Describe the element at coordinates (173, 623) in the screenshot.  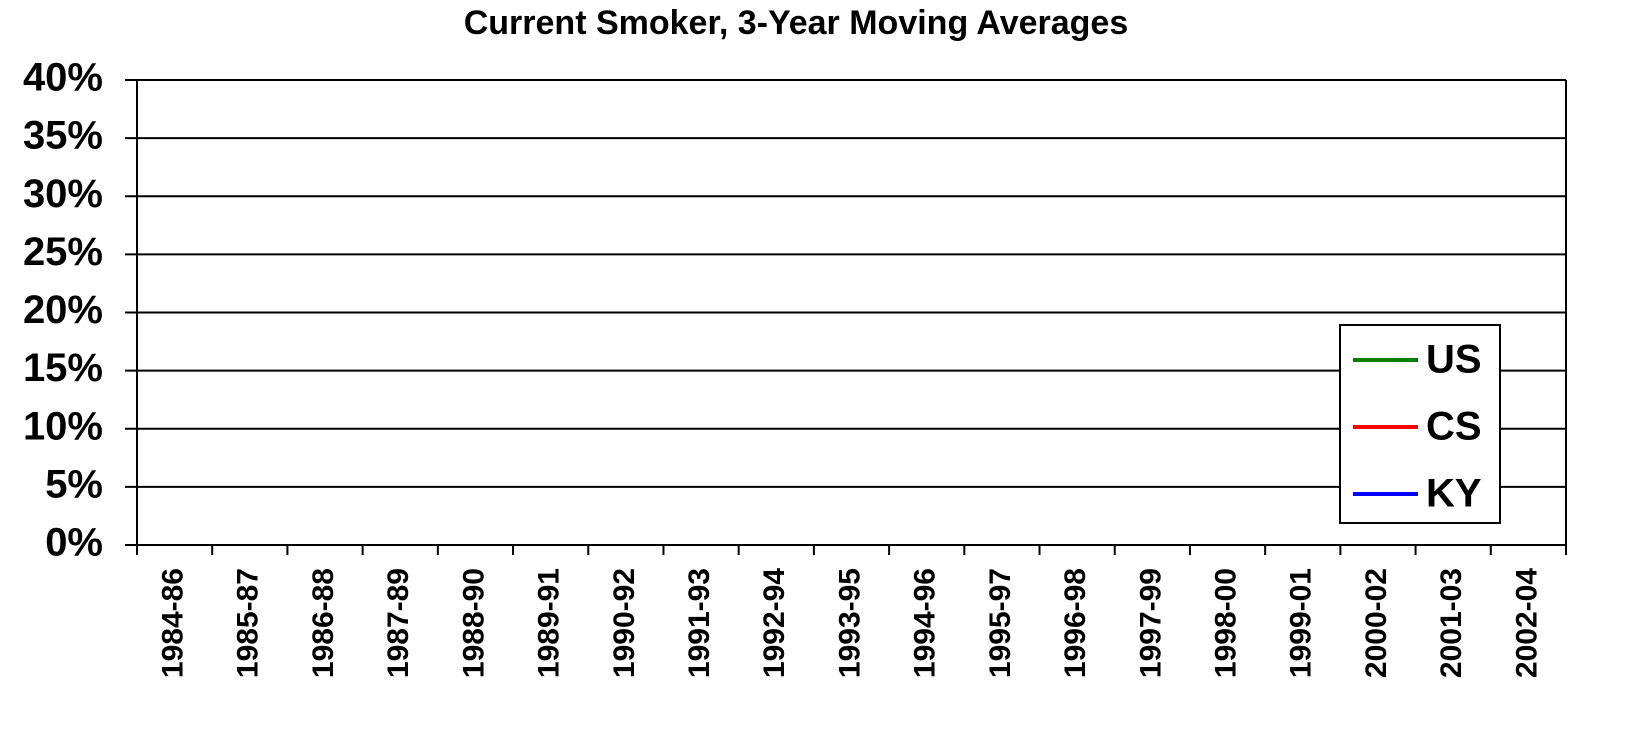
I see `x-tick-label: 1984-86` at that location.